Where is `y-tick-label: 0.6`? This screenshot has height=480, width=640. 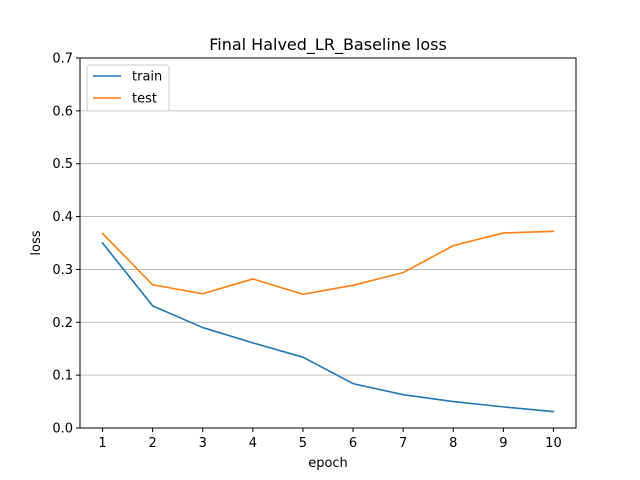 y-tick-label: 0.6 is located at coordinates (62, 111).